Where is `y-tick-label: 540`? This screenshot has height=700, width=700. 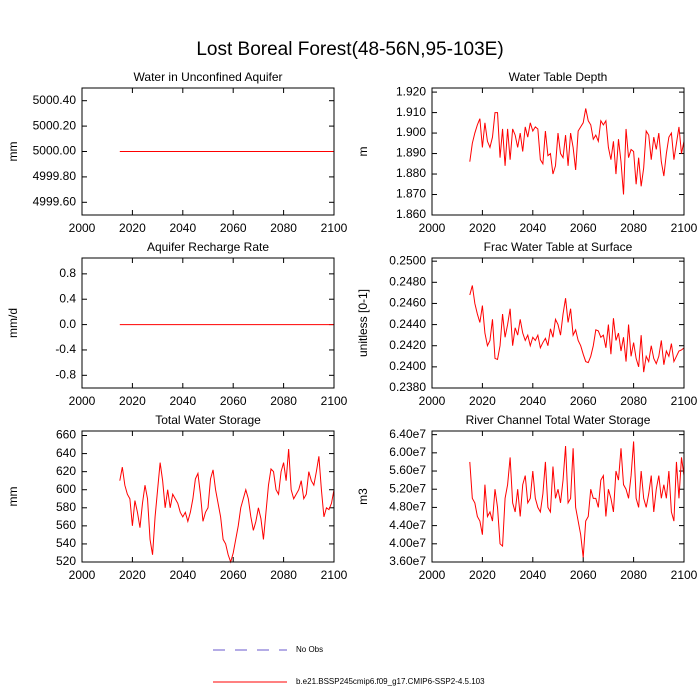
y-tick-label: 540 is located at coordinates (66, 543).